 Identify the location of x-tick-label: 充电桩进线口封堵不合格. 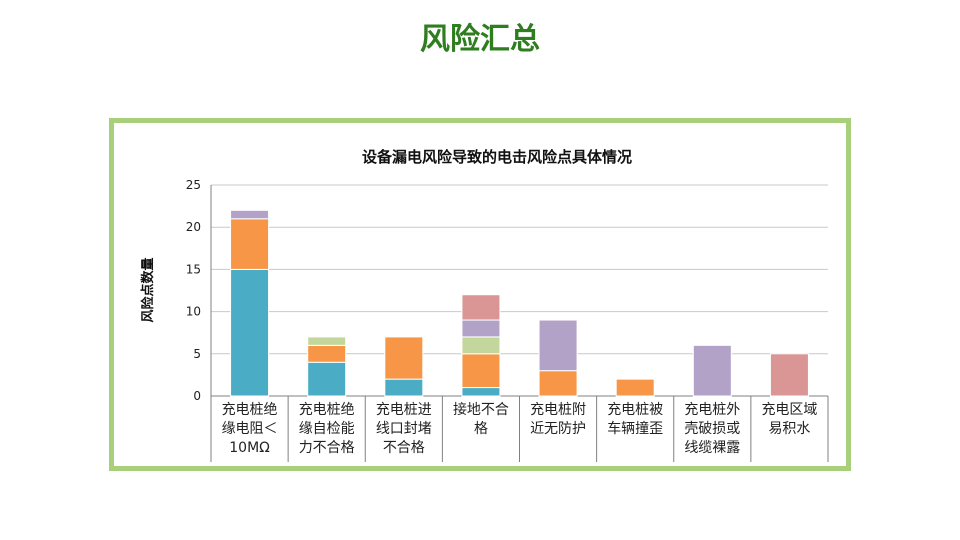
(403, 429).